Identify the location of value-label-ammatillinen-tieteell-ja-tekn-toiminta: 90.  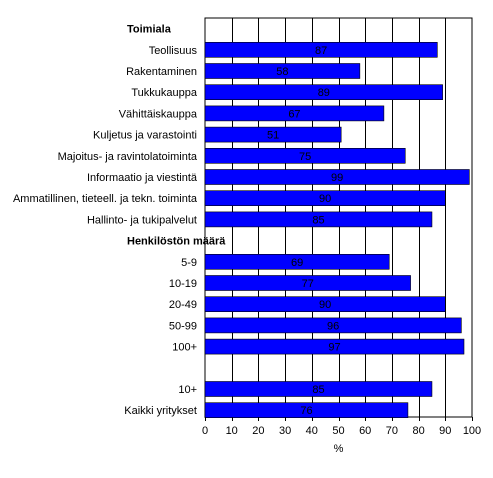
(325, 199).